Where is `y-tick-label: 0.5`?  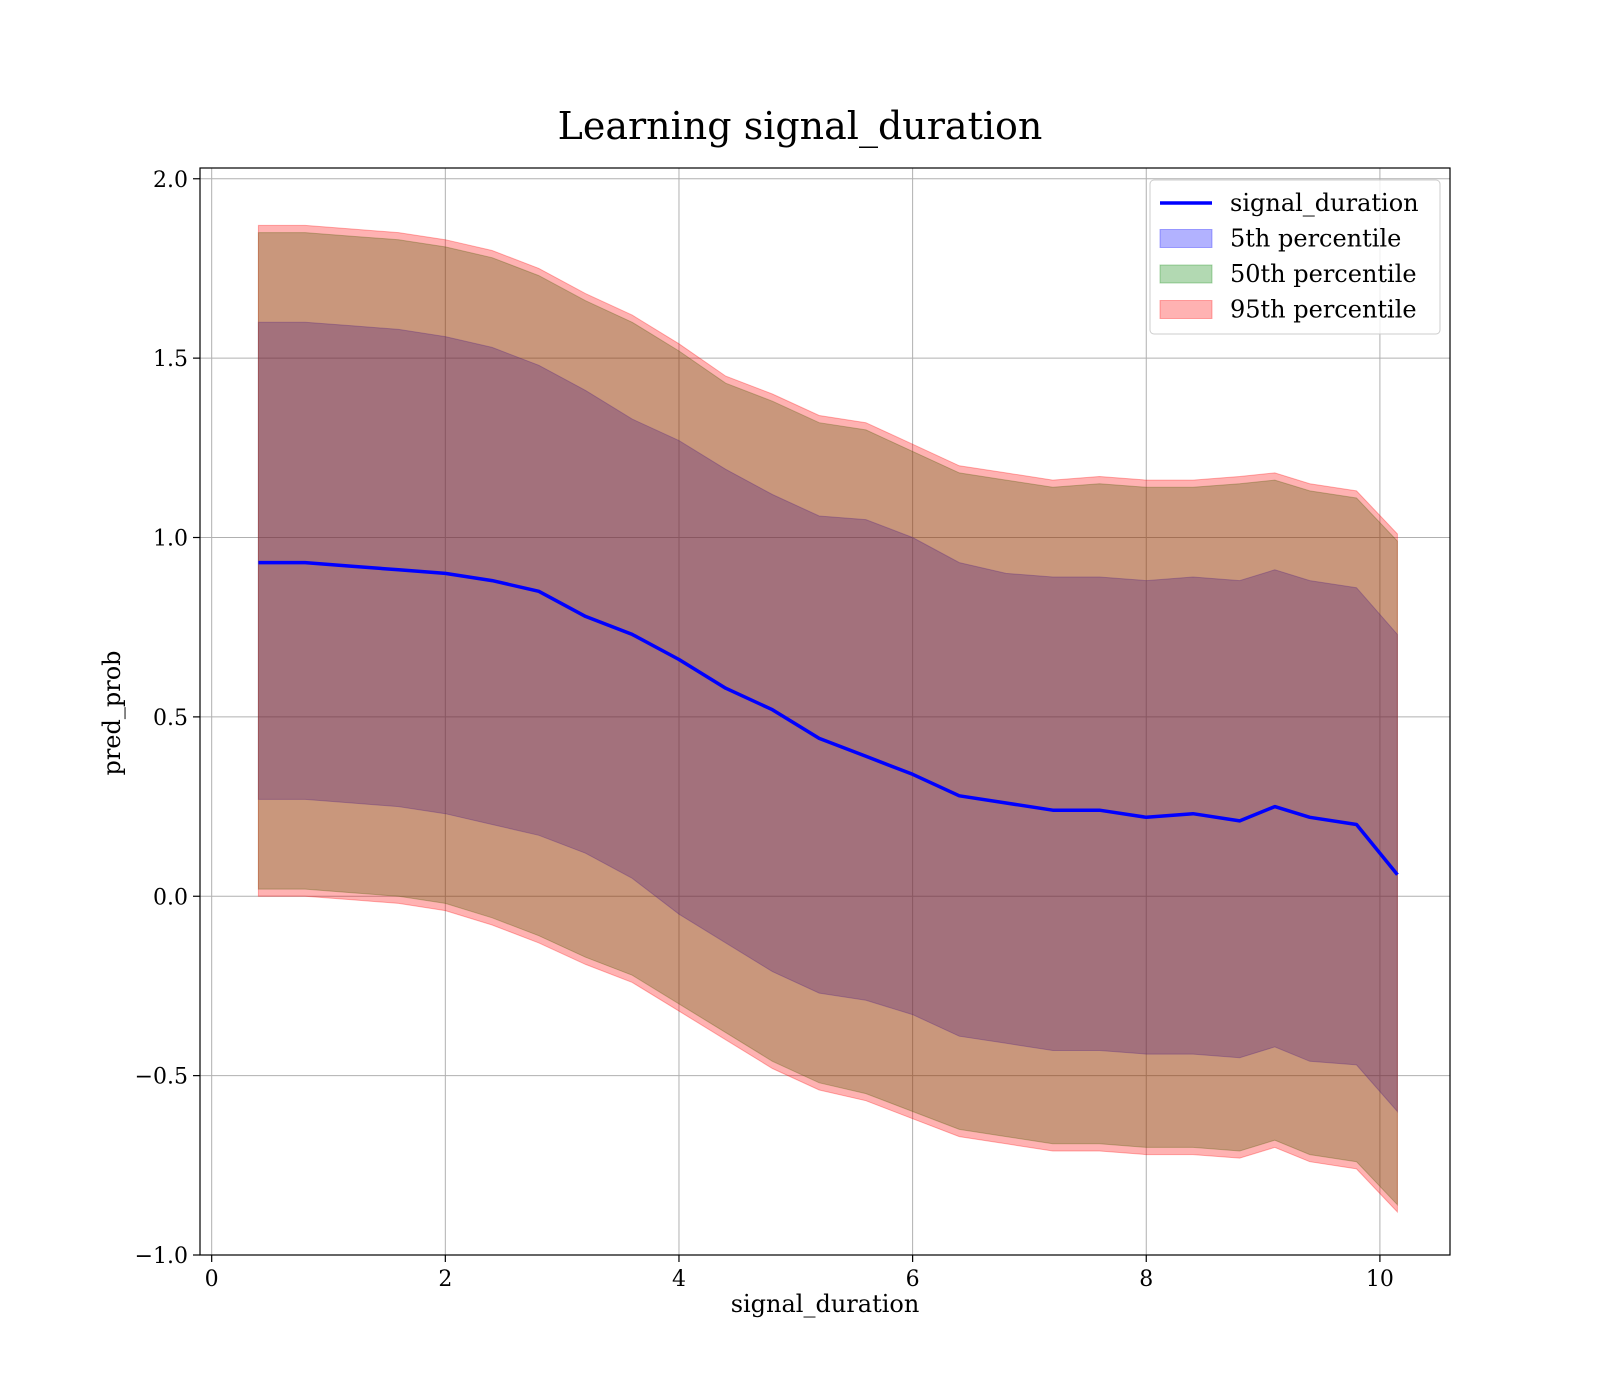 y-tick-label: 0.5 is located at coordinates (170, 718).